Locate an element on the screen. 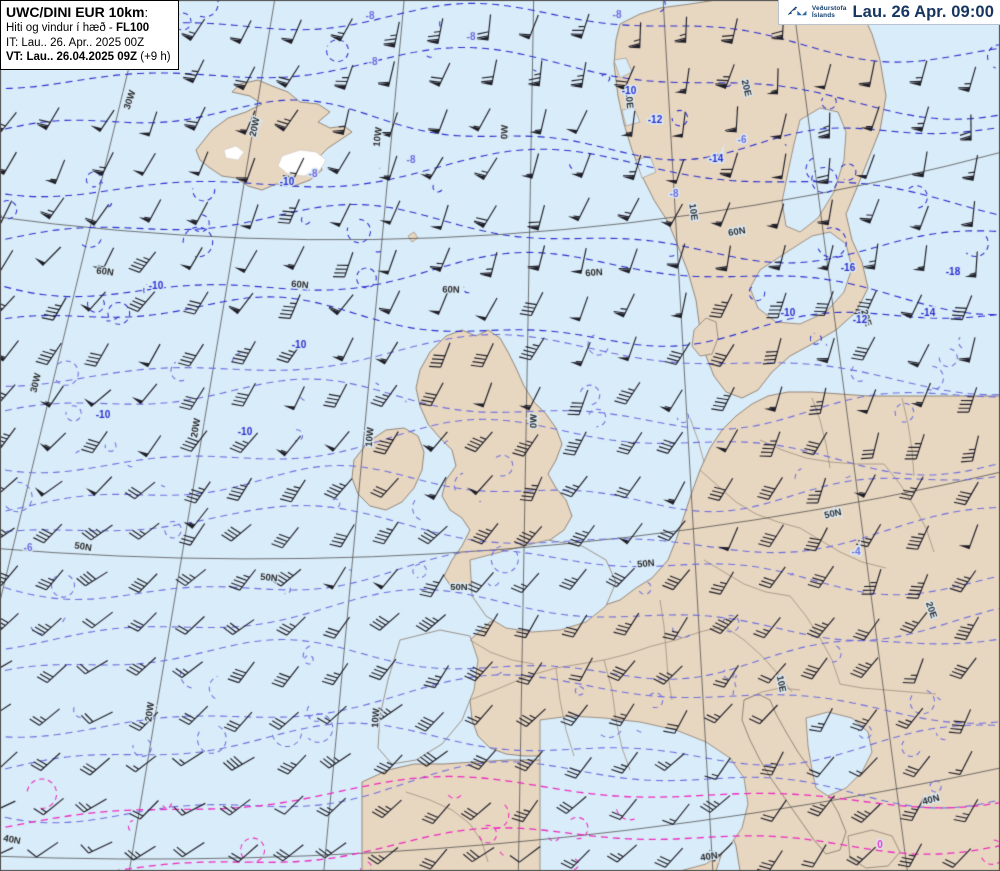 Image resolution: width=1000 pixels, height=871 pixels. product-title-line: UWC/DINI EUR 10km: is located at coordinates (88, 12).